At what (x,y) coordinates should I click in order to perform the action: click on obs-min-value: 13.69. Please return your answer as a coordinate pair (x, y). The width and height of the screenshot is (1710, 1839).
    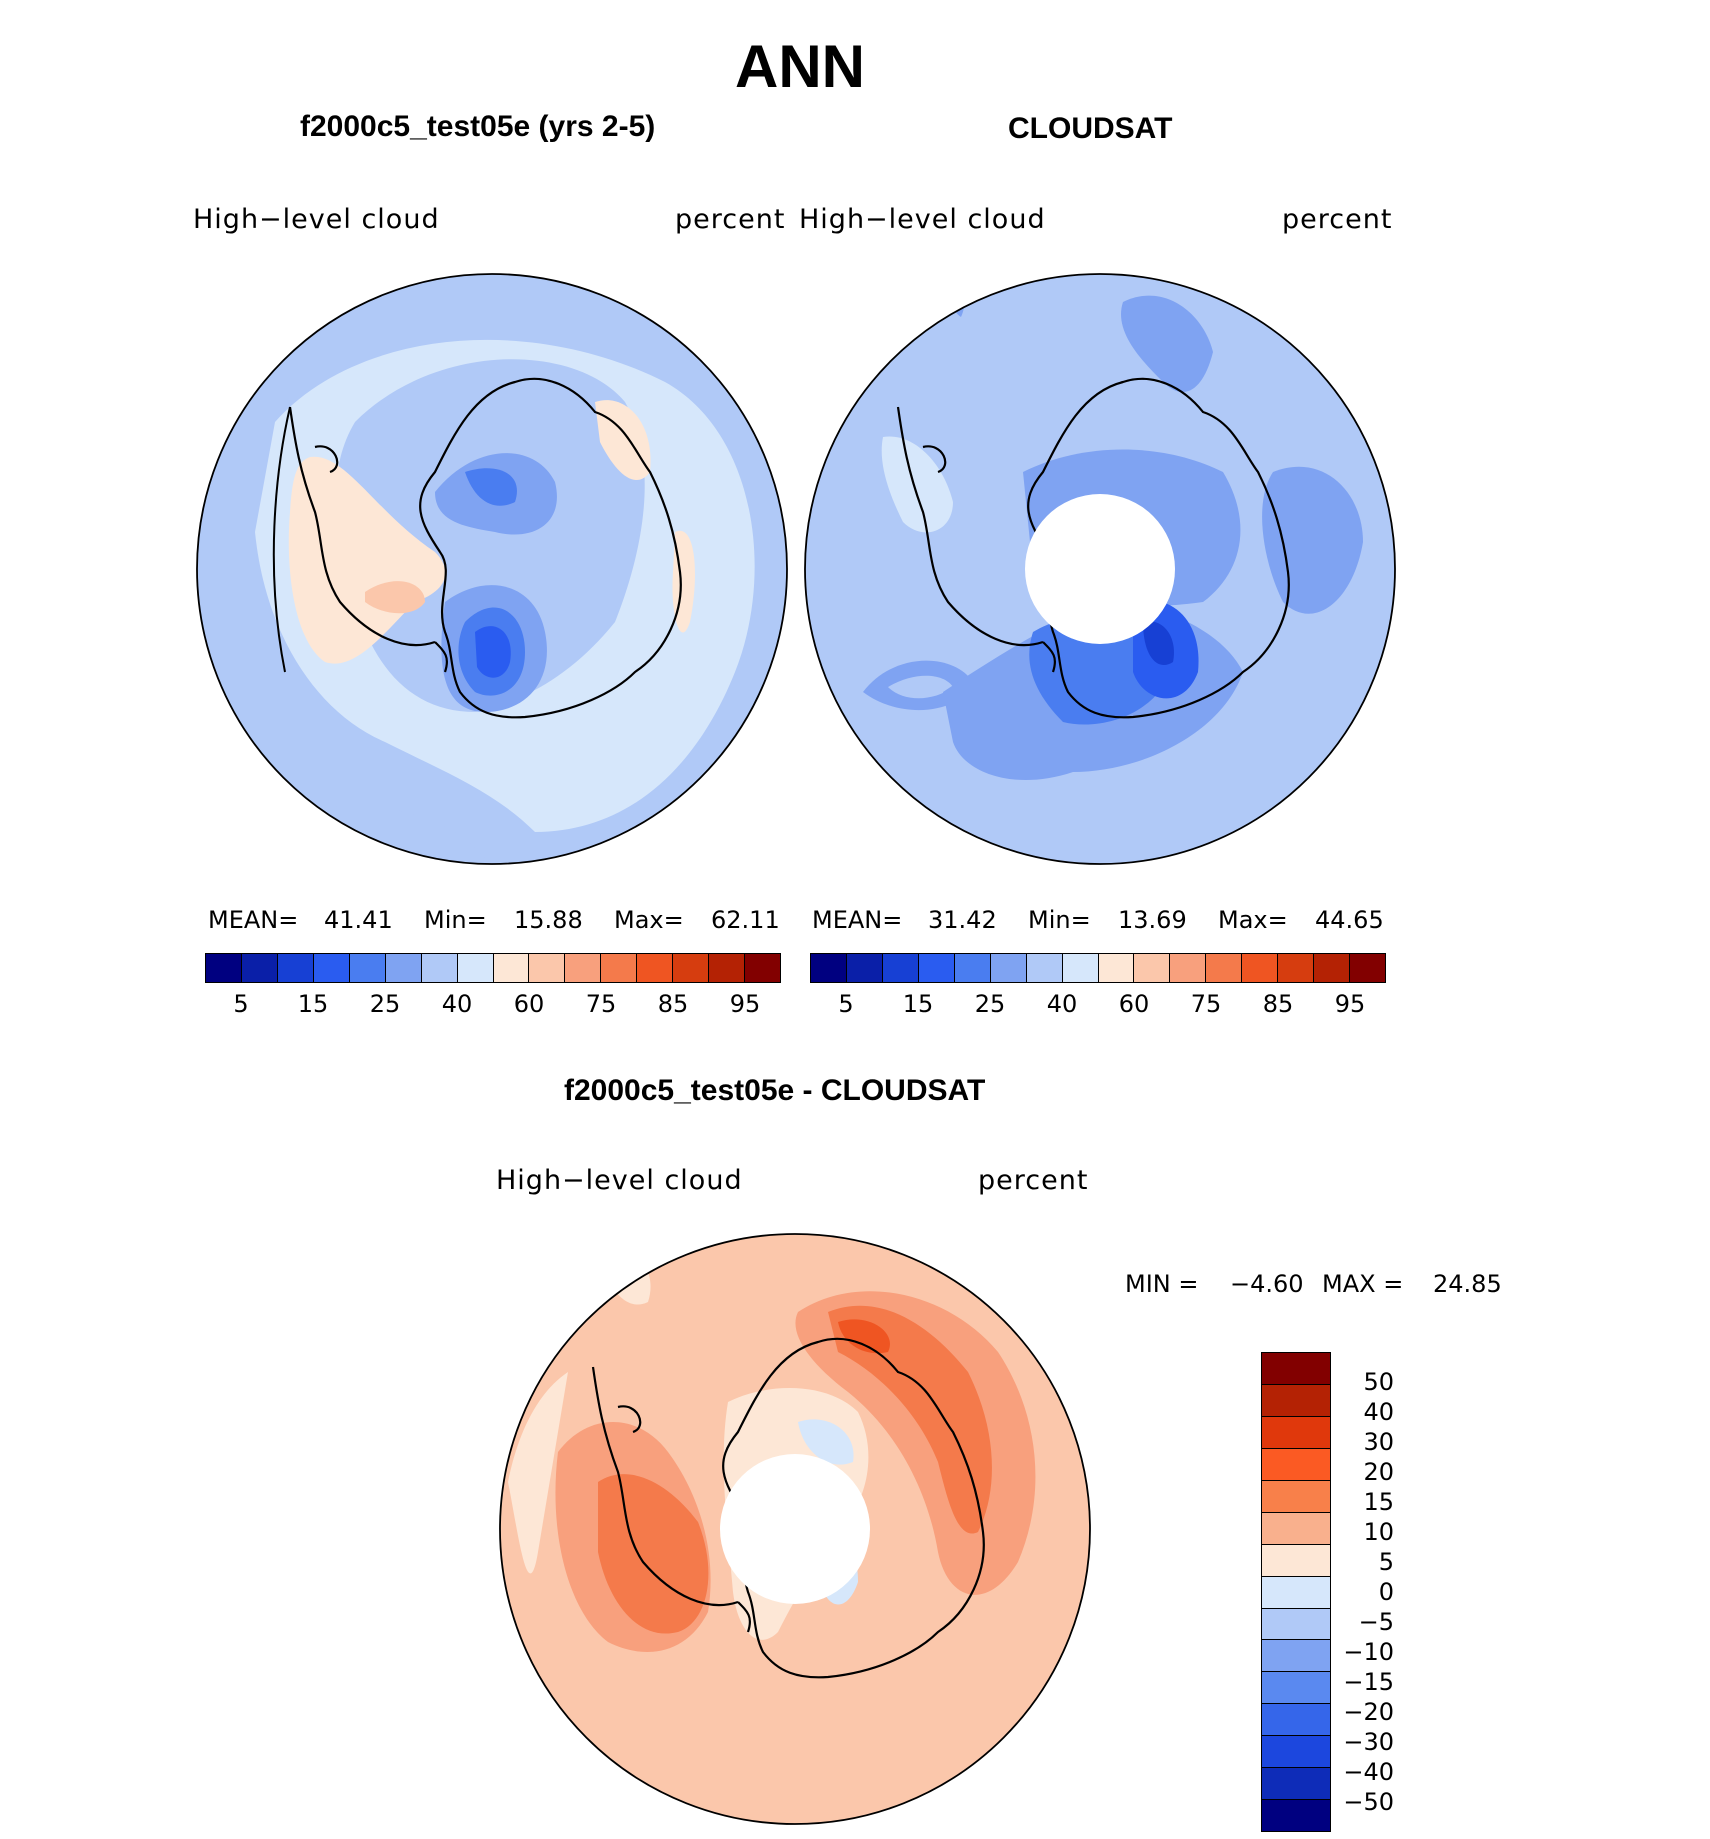
    Looking at the image, I should click on (1152, 920).